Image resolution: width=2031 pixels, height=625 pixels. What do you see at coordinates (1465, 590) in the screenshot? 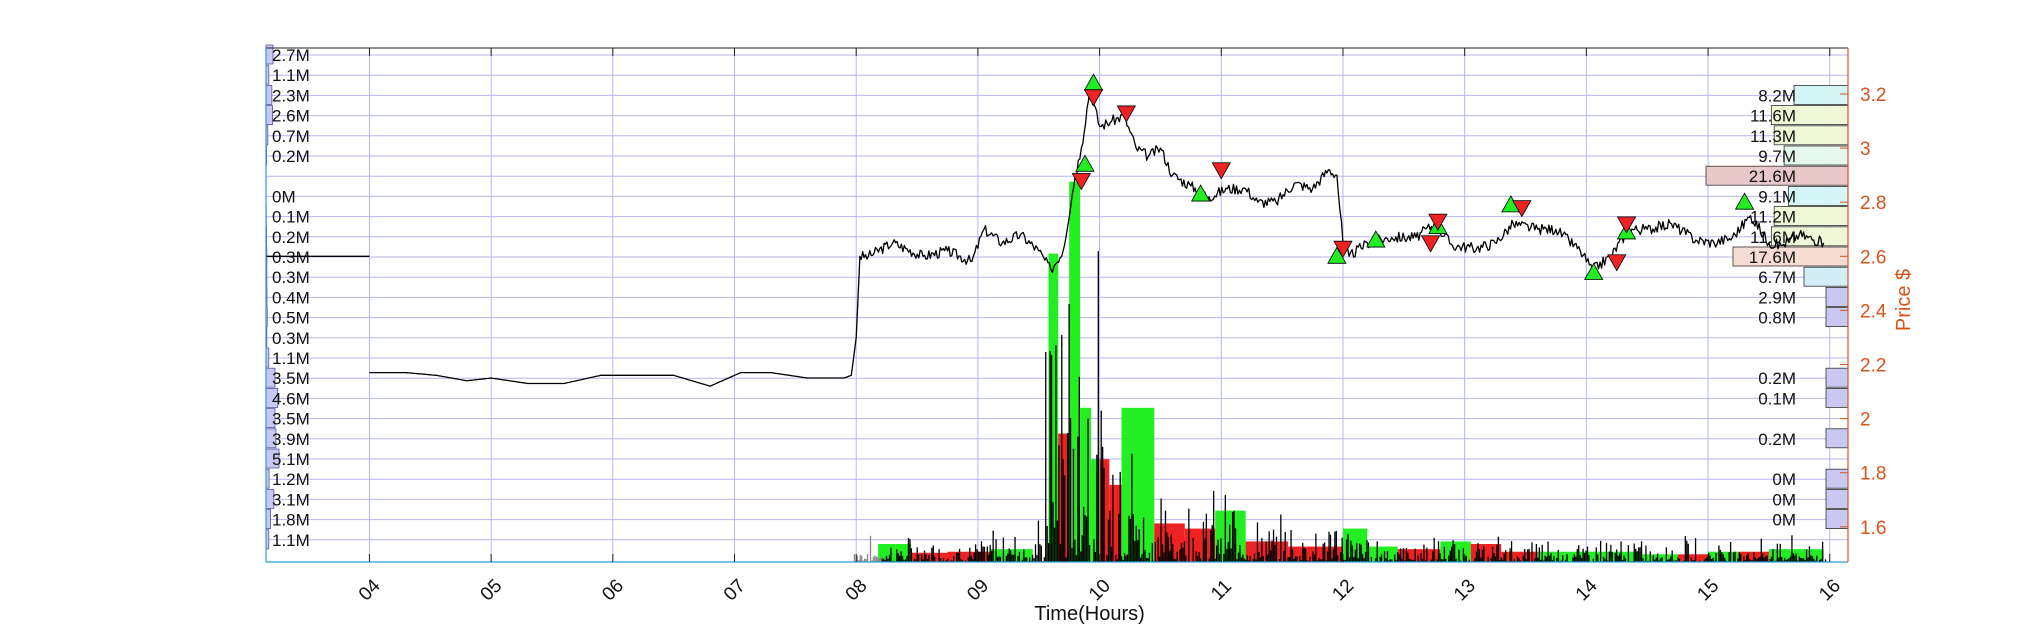
I see `x-tick-label: 13` at bounding box center [1465, 590].